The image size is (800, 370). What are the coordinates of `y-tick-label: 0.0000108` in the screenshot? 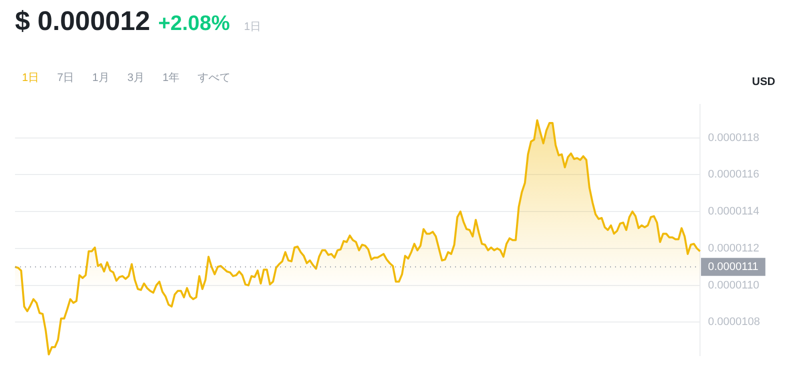 It's located at (734, 322).